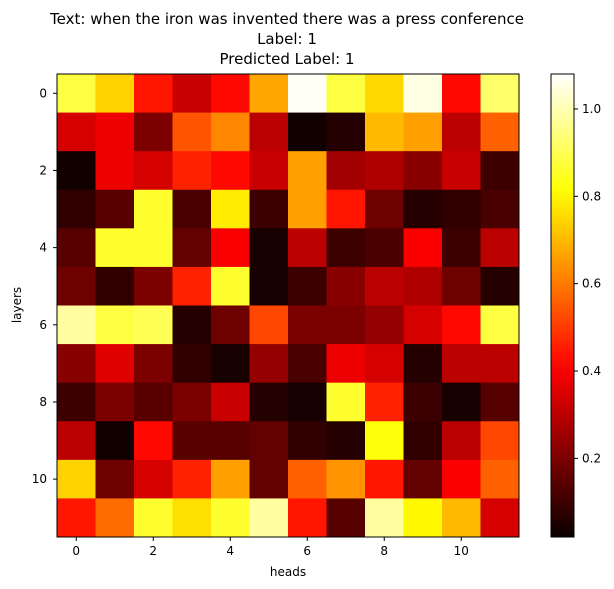 The height and width of the screenshot is (589, 614). What do you see at coordinates (43, 248) in the screenshot?
I see `y-tick-label: 4` at bounding box center [43, 248].